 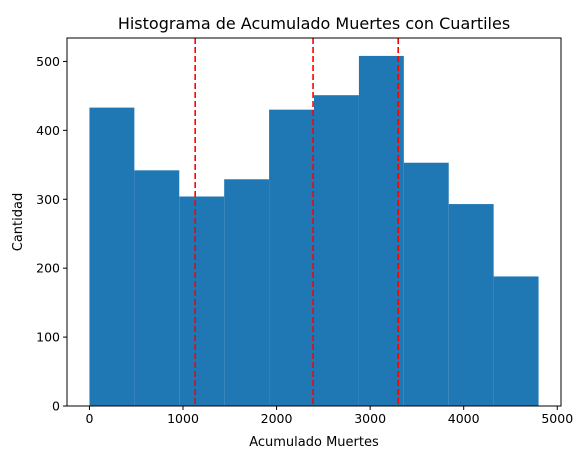 I want to click on x-tick-label: 3000, so click(x=370, y=418).